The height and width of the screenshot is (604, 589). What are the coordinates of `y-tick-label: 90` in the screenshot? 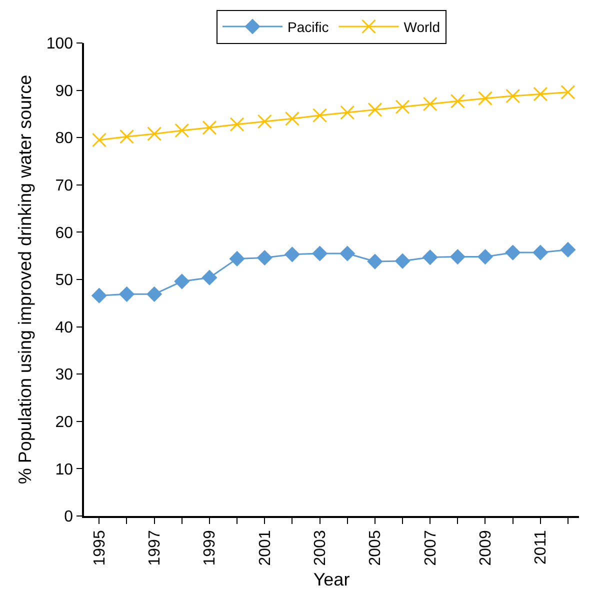 It's located at (64, 91).